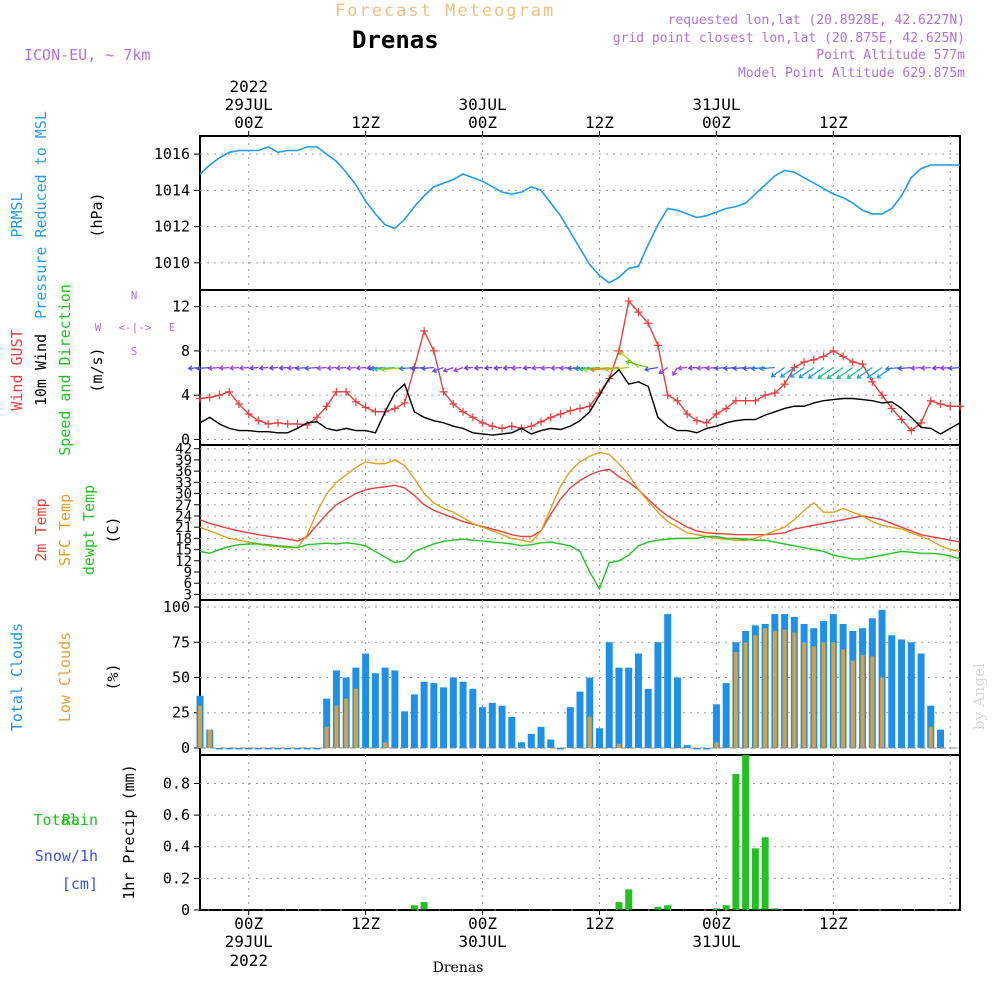 Image resolution: width=1000 pixels, height=1000 pixels. I want to click on y-tick-label: 1016, so click(172, 154).